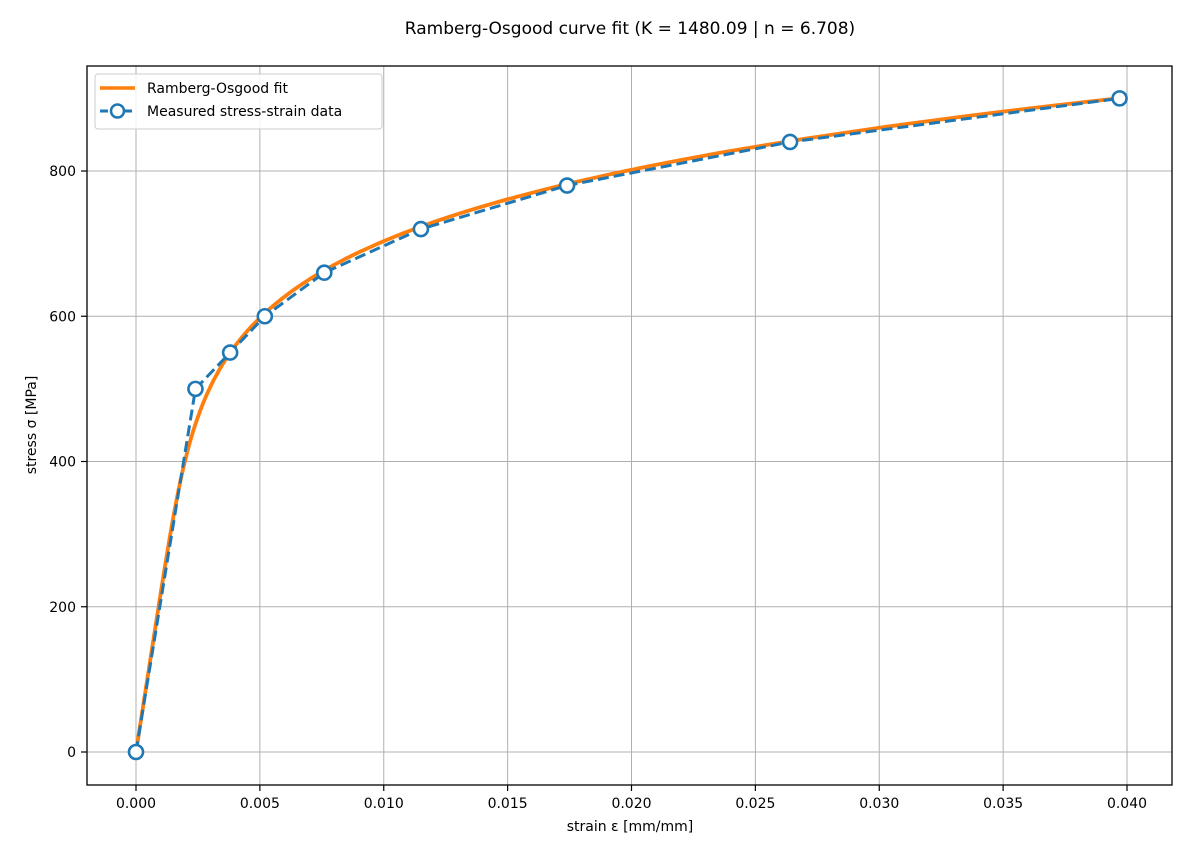  I want to click on x-tick-label: 0.025, so click(755, 804).